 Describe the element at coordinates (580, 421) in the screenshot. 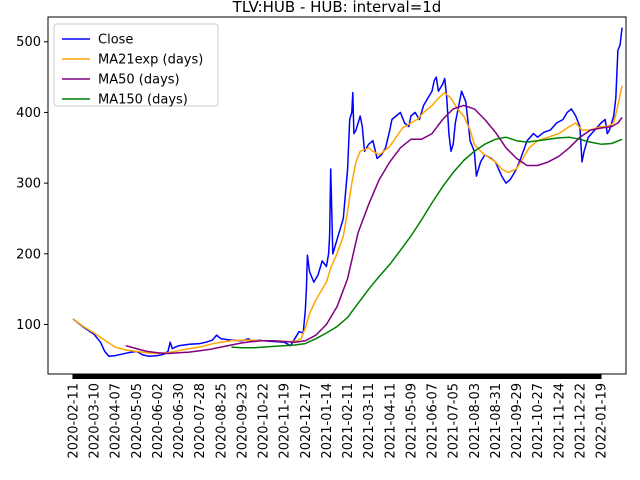

I see `x-tick-label-24: 2021-12-22` at that location.